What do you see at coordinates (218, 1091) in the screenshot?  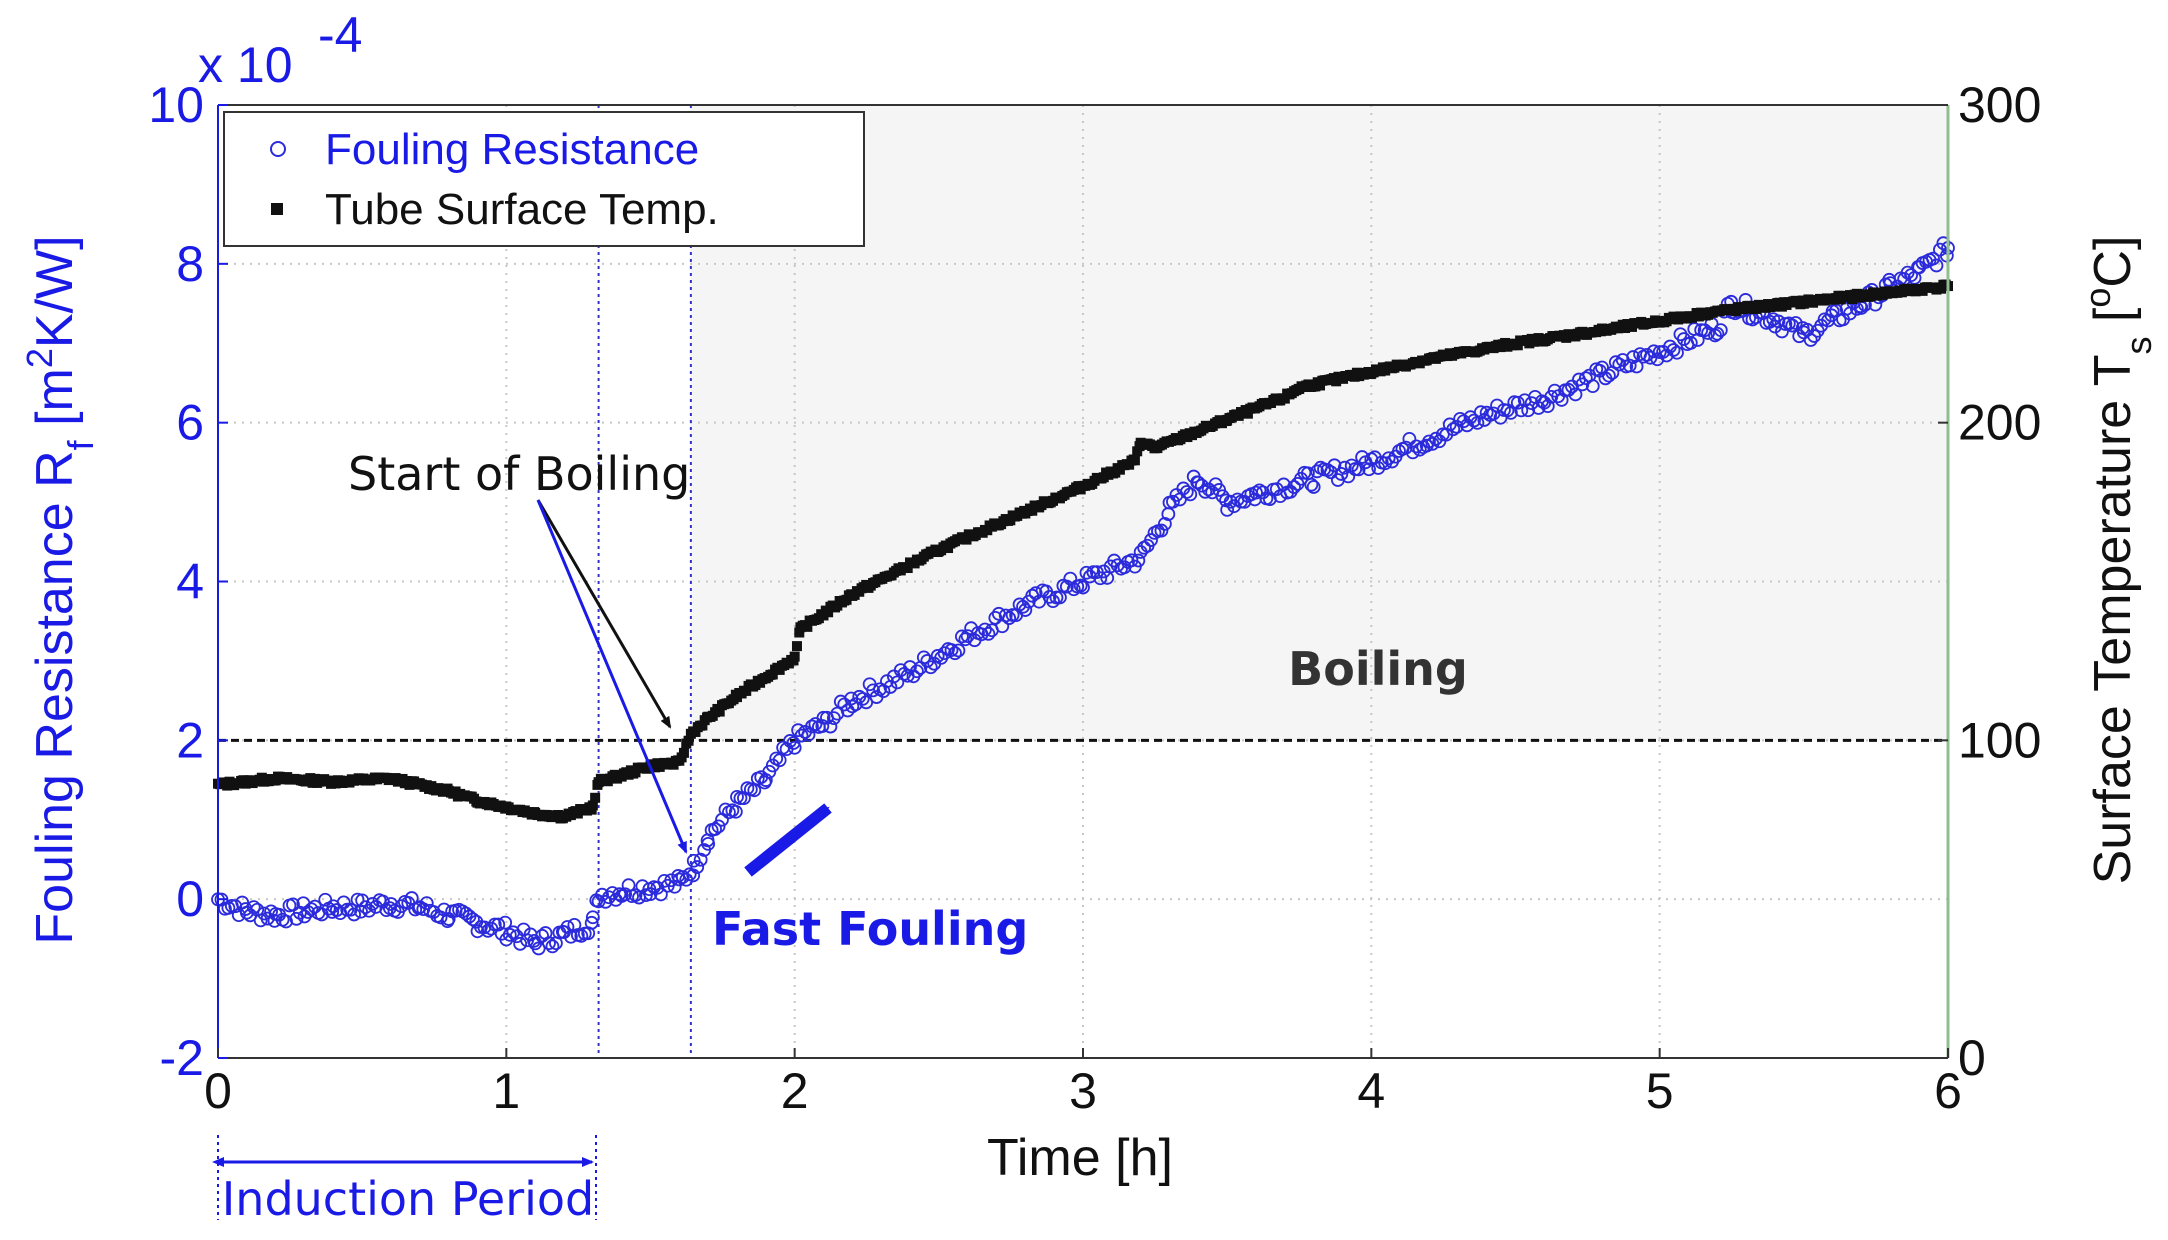 I see `x-tick-label-0: 0` at bounding box center [218, 1091].